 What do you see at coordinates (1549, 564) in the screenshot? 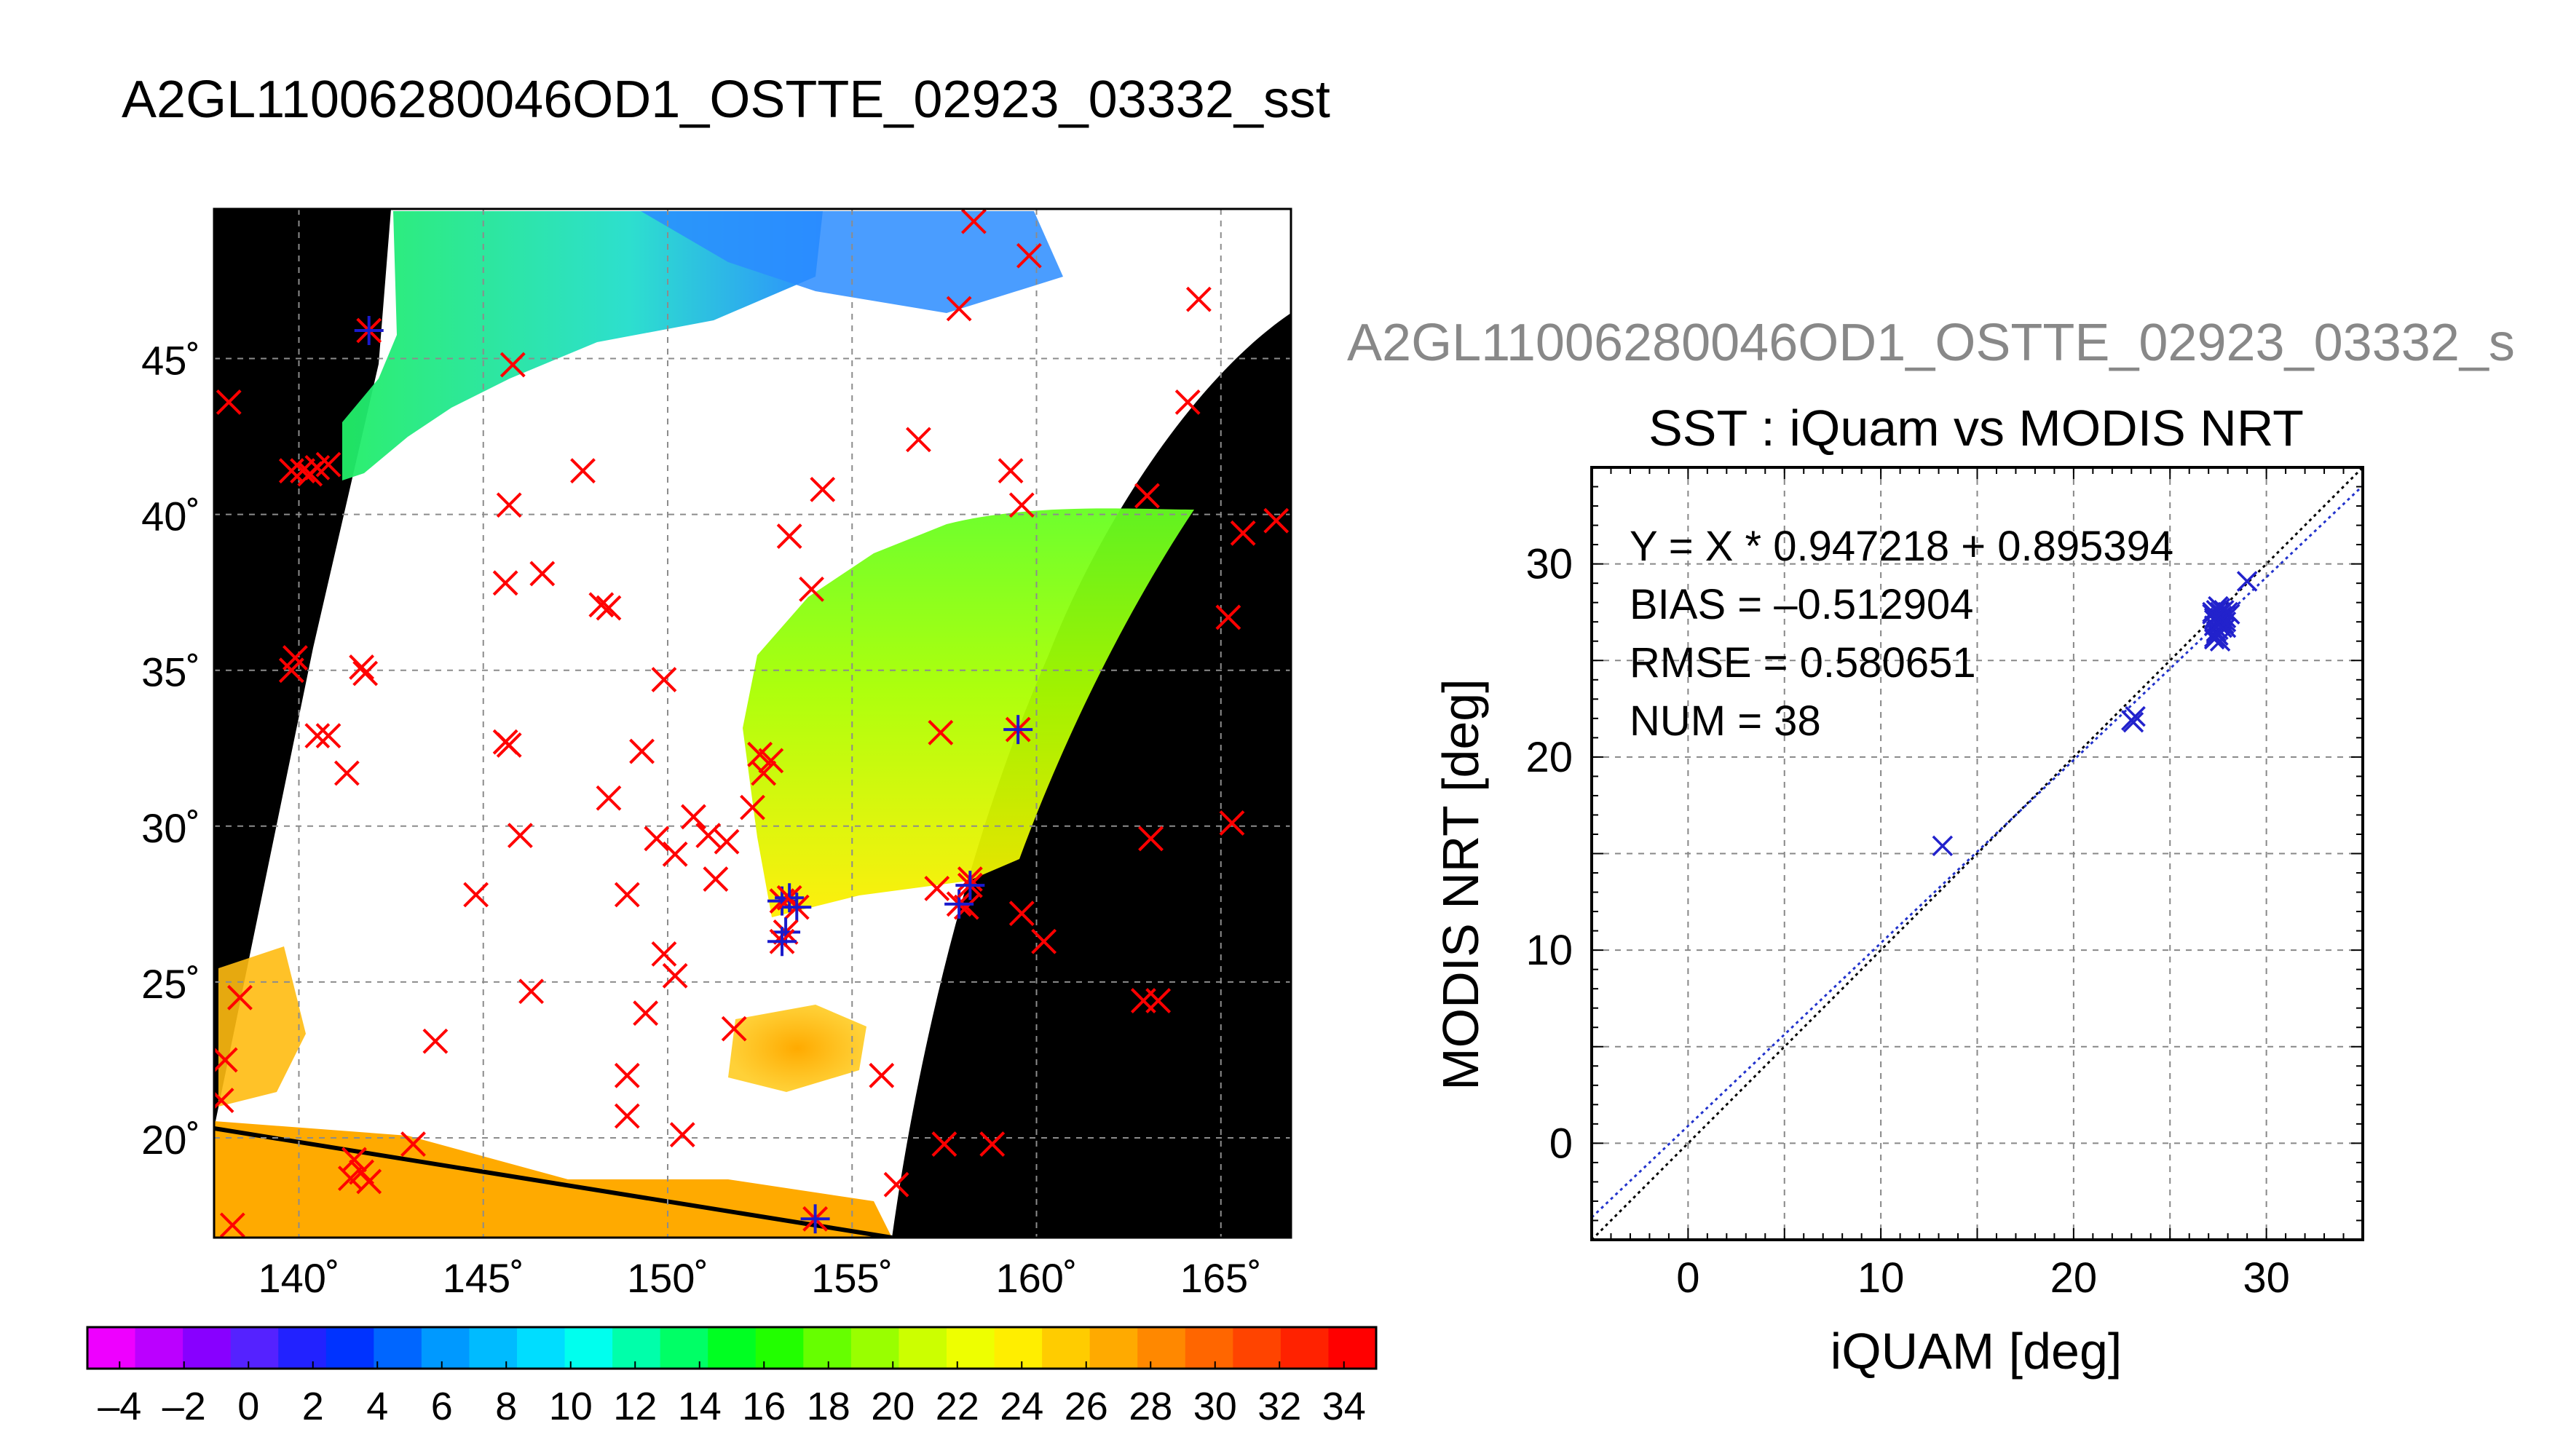
I see `scatter-y-tick-label: 30` at bounding box center [1549, 564].